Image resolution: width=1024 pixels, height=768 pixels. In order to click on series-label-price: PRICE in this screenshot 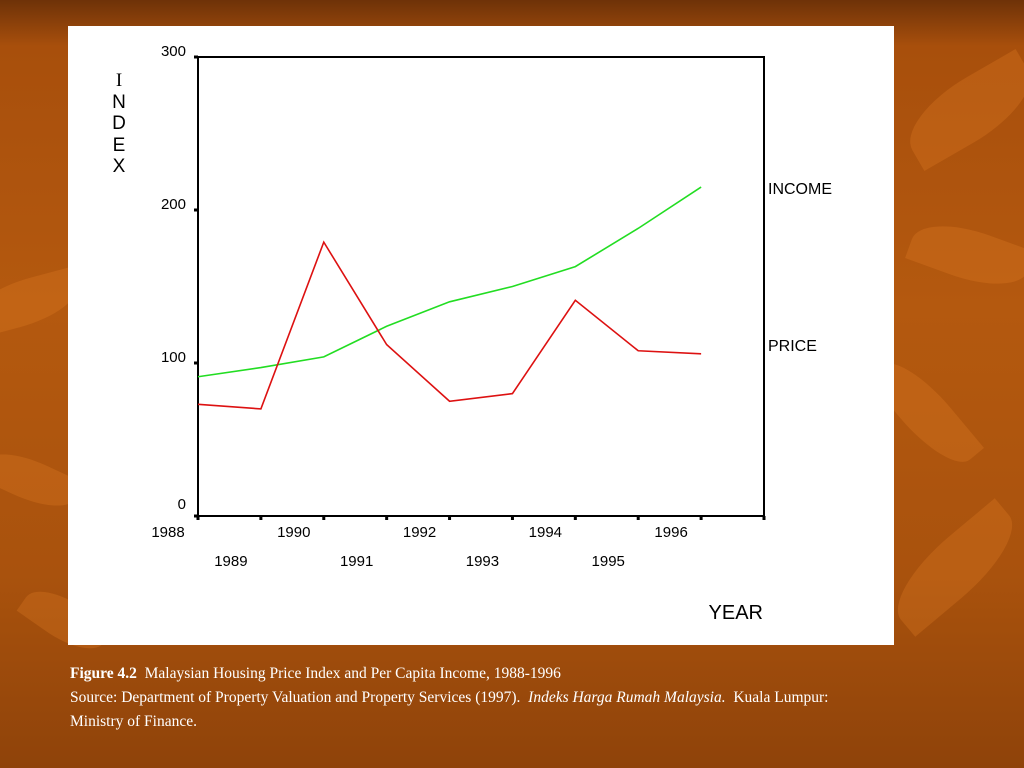, I will do `click(792, 346)`.